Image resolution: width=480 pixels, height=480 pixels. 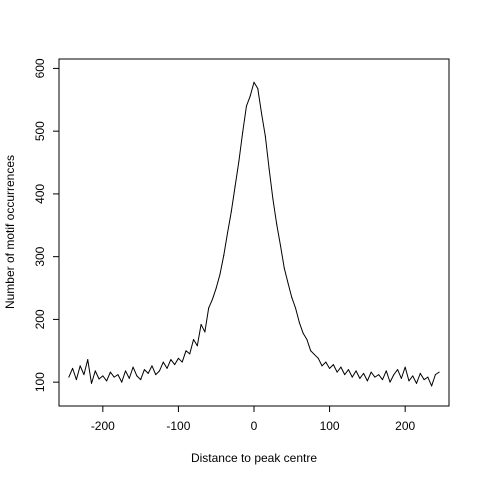 What do you see at coordinates (254, 426) in the screenshot?
I see `x-tick-label: 0` at bounding box center [254, 426].